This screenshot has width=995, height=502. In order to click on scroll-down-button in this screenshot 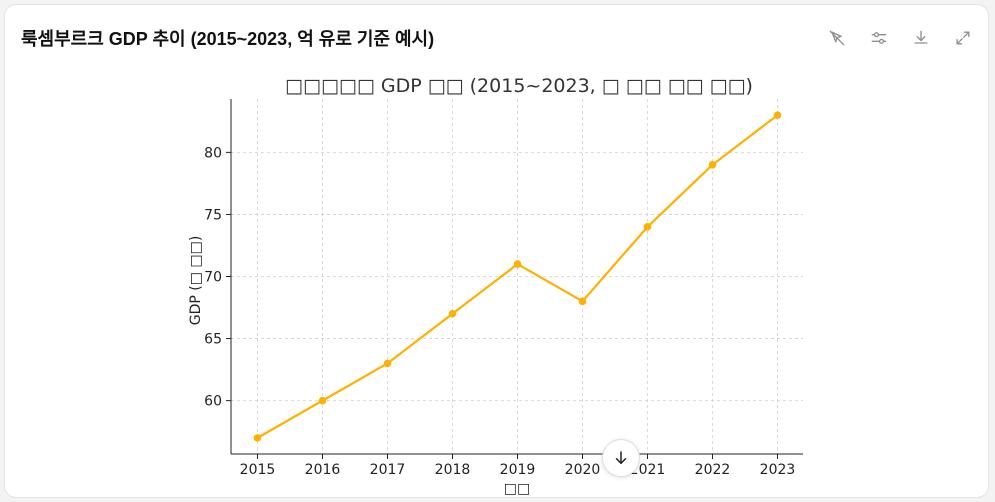, I will do `click(621, 458)`.